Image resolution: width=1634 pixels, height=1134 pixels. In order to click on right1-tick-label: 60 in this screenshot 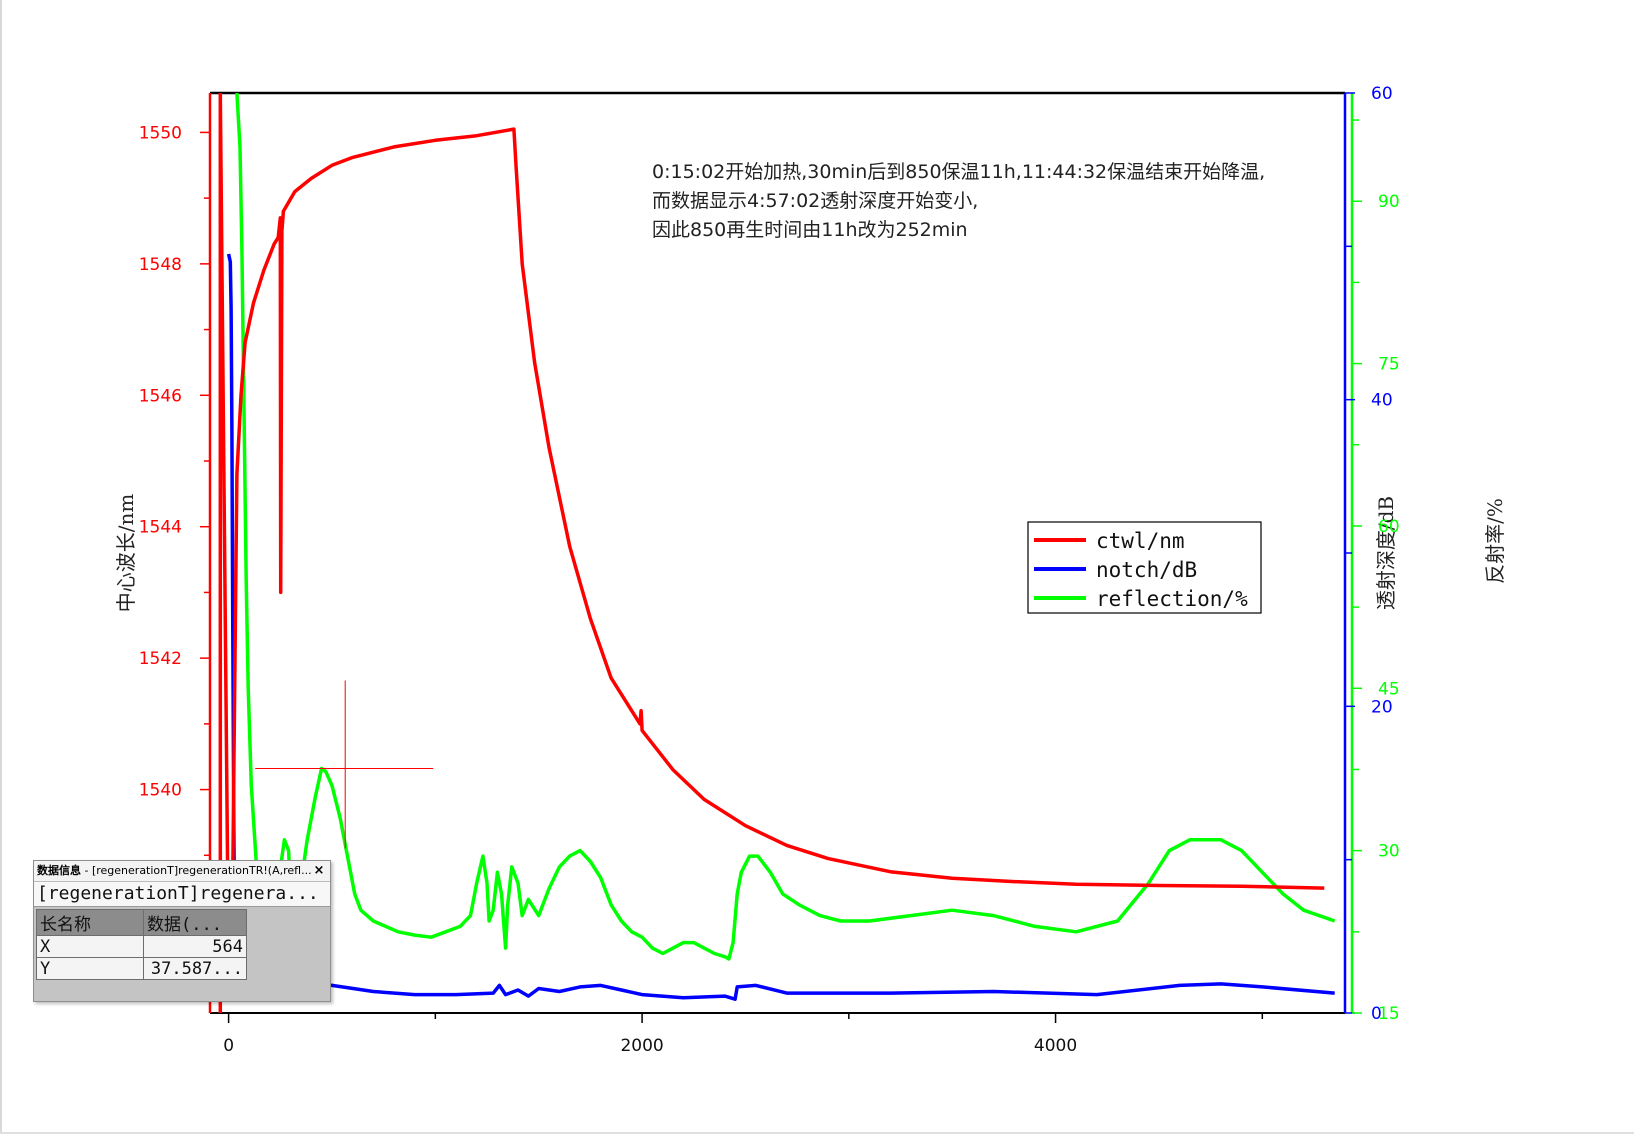, I will do `click(1382, 94)`.